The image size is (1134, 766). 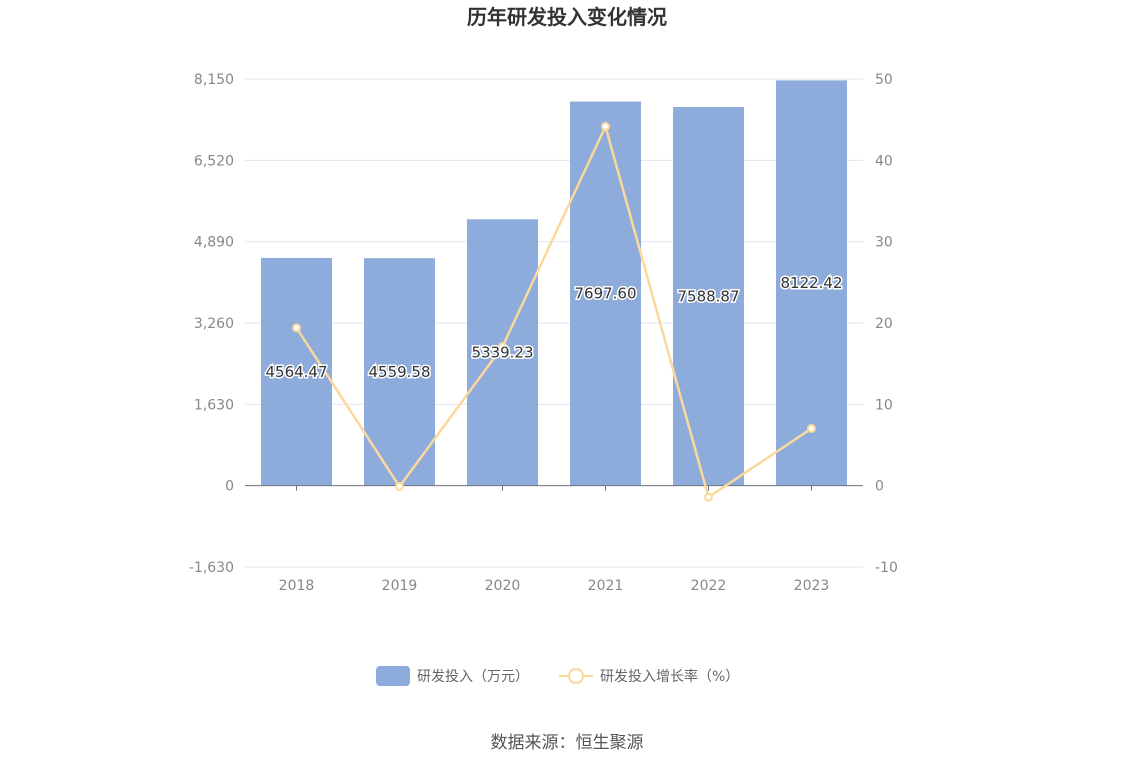 I want to click on x-tick-label: 2019, so click(x=400, y=586).